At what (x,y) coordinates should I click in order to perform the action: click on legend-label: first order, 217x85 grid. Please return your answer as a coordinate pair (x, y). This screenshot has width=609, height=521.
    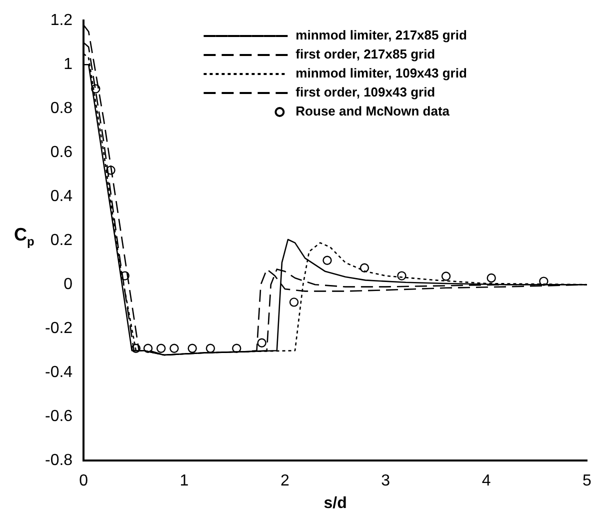
    Looking at the image, I should click on (366, 54).